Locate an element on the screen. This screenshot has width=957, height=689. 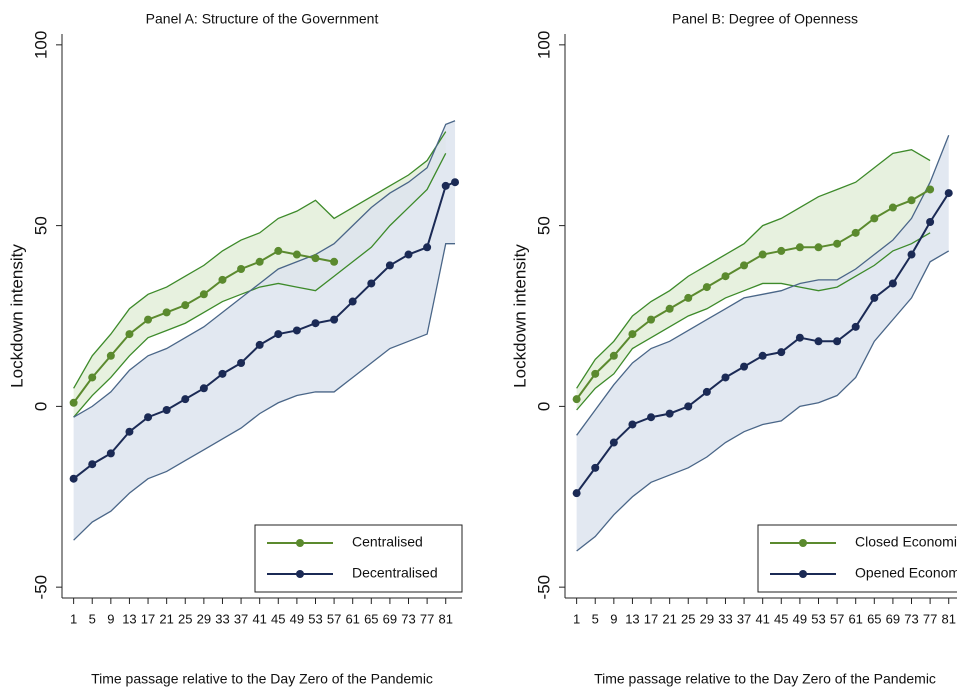
ci-band is located at coordinates (753, 279).